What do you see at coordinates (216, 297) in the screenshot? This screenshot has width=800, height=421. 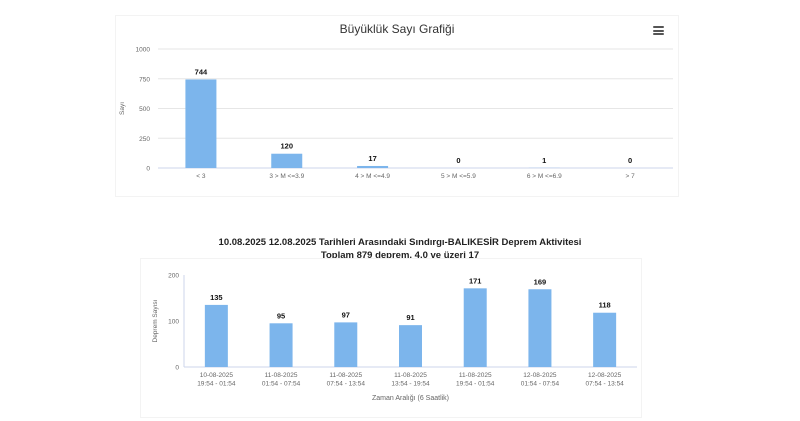 I see `data-label: 135` at bounding box center [216, 297].